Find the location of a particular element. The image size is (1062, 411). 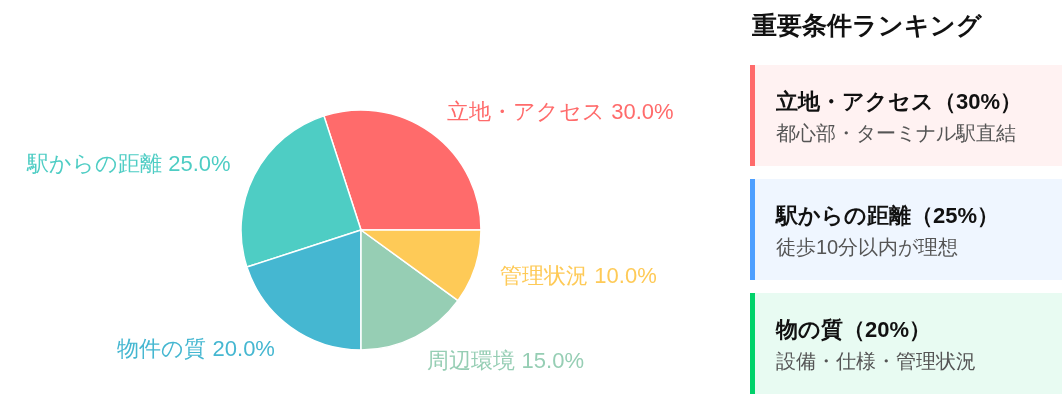

slice-label: 物件の質 20.0% is located at coordinates (196, 348).